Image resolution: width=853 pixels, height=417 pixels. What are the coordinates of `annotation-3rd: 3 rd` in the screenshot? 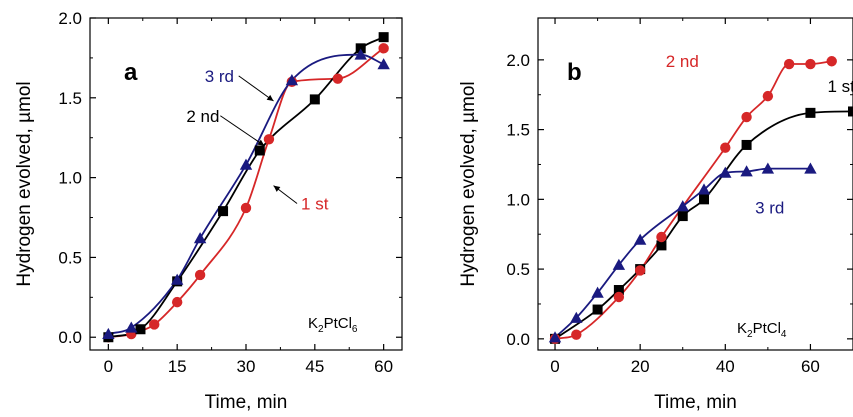 It's located at (769, 207).